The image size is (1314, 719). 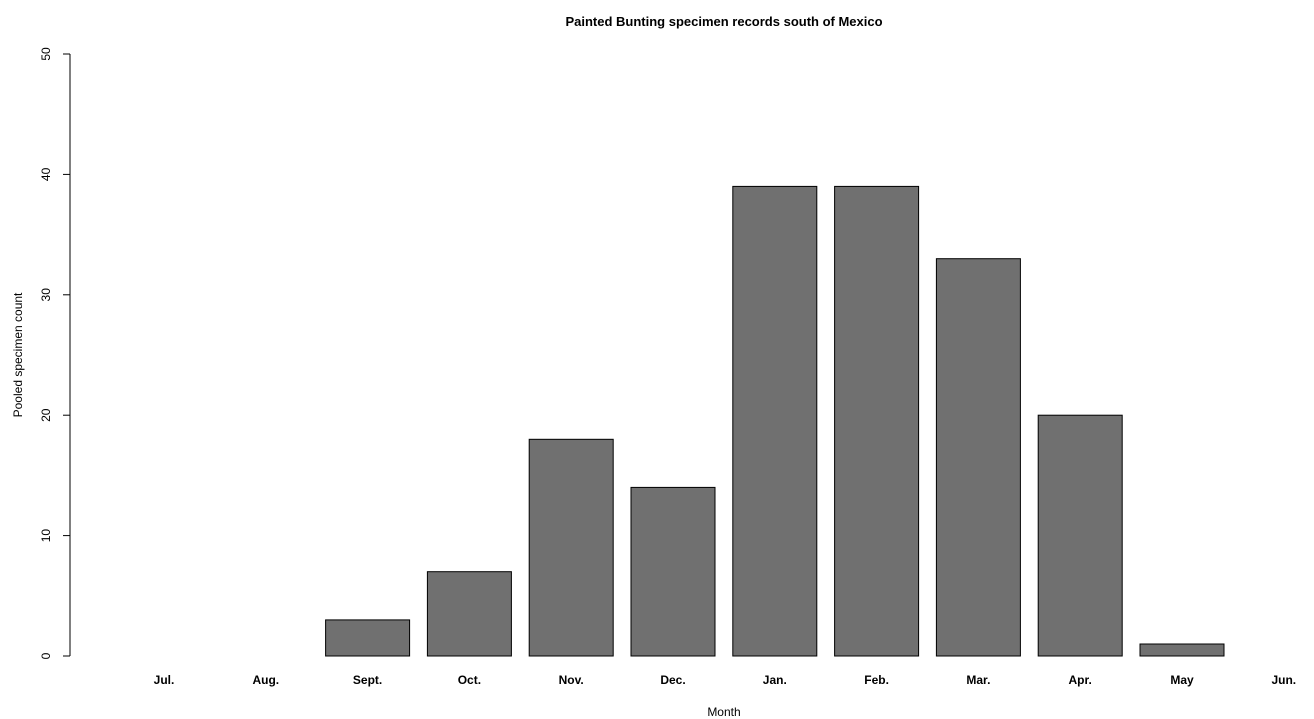 I want to click on y-tick-label: 10, so click(x=46, y=536).